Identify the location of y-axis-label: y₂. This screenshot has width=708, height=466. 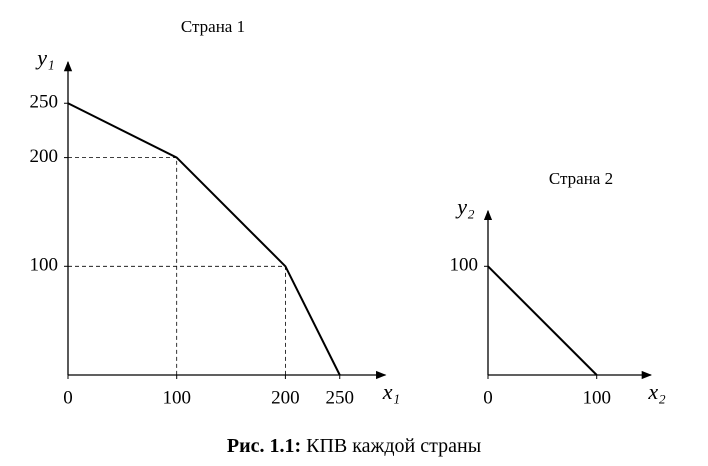
(465, 206).